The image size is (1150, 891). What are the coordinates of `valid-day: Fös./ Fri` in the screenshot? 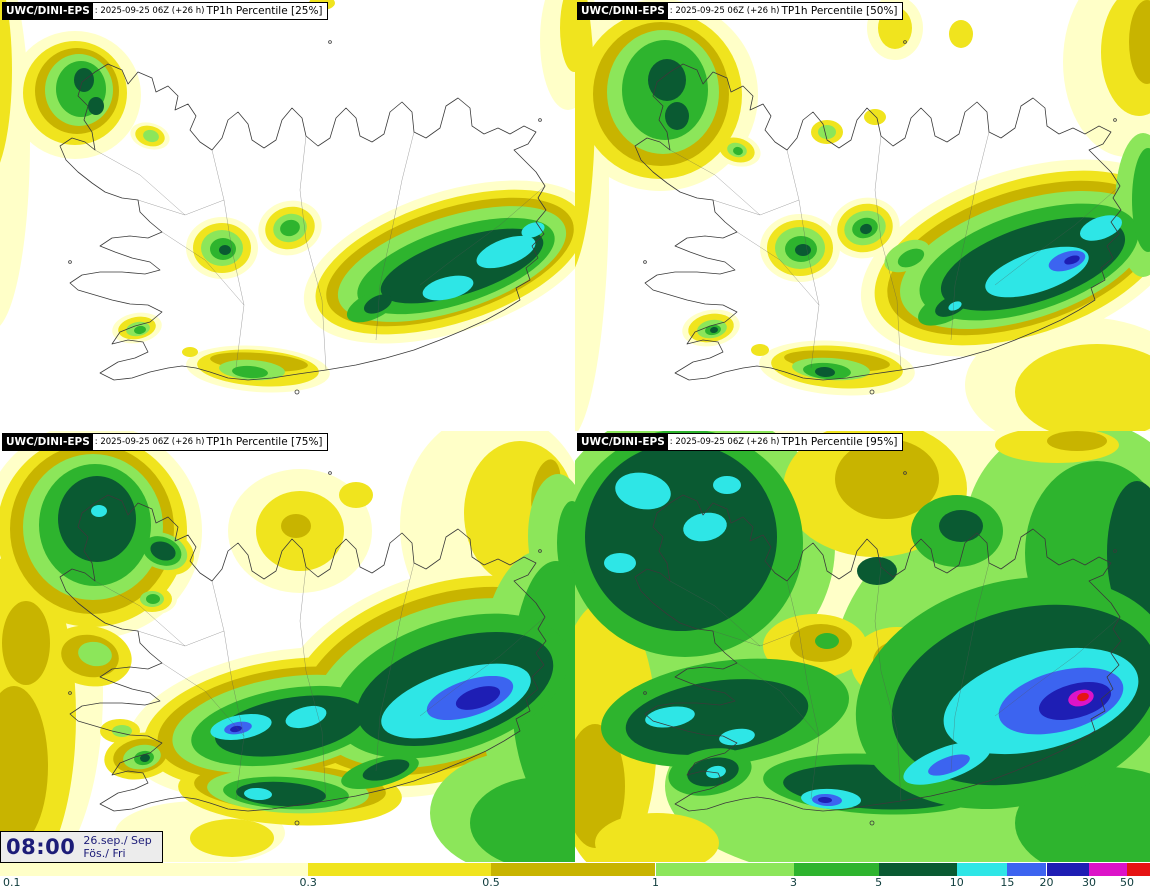 It's located at (104, 853).